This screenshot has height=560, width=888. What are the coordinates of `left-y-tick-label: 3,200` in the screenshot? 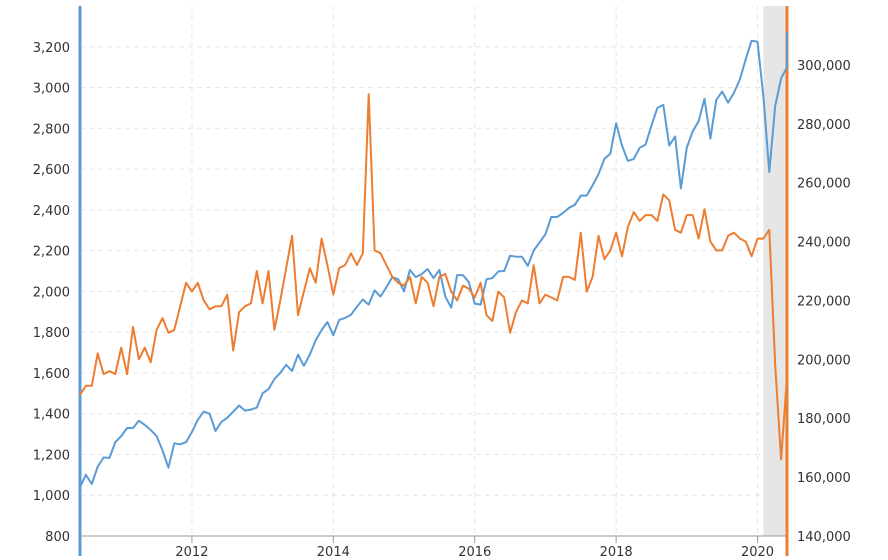 It's located at (51, 48).